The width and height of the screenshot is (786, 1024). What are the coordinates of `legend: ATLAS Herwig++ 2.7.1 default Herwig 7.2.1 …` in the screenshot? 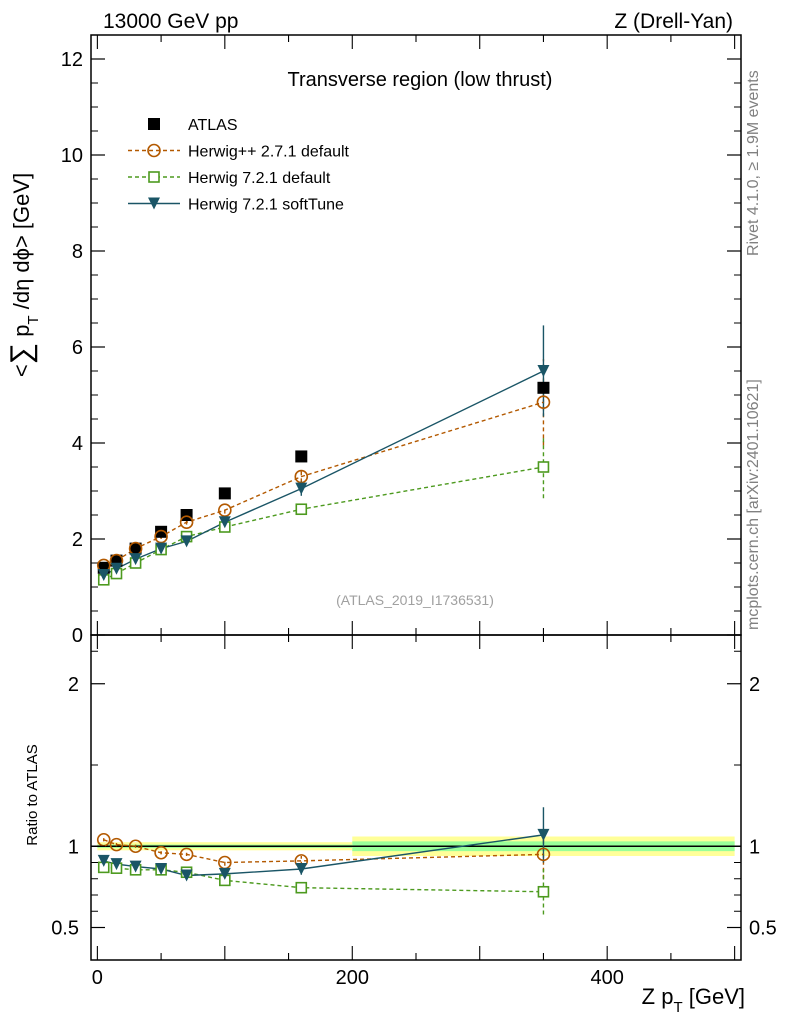 It's located at (239, 165).